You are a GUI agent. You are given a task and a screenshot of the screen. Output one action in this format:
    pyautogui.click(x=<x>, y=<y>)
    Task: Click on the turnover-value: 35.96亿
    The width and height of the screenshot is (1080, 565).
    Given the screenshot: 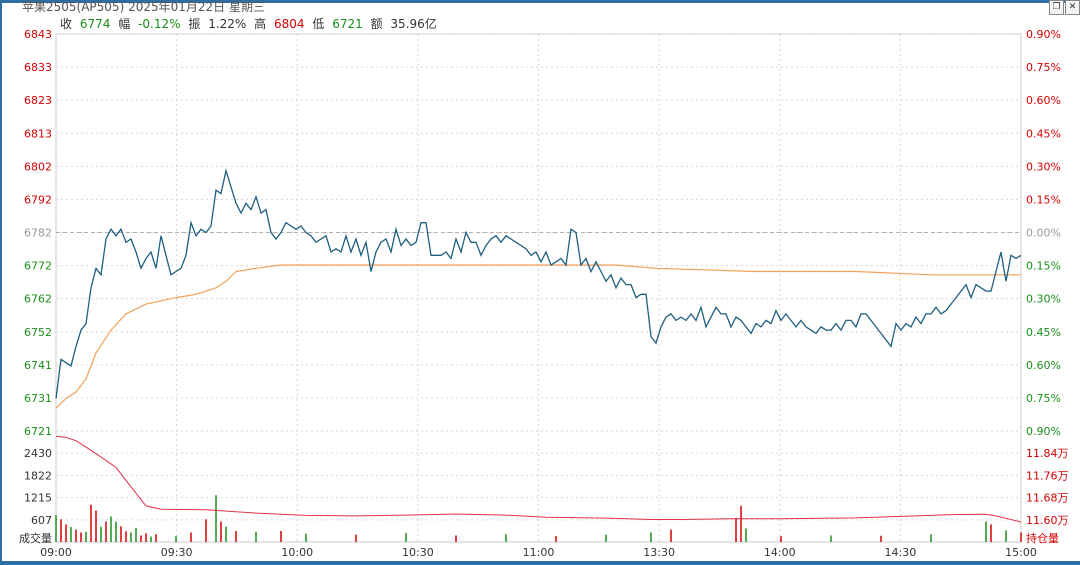 What is the action you would take?
    pyautogui.click(x=413, y=24)
    